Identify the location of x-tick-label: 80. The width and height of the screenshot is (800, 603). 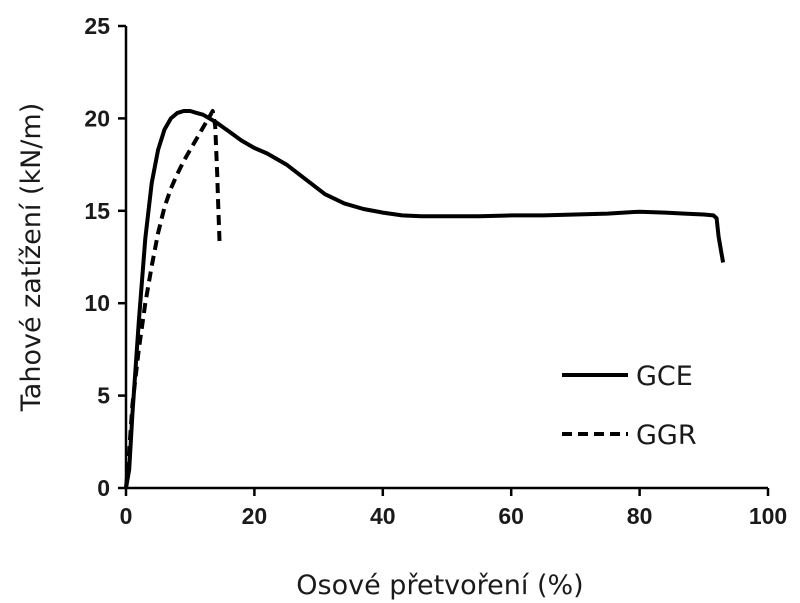
(640, 516).